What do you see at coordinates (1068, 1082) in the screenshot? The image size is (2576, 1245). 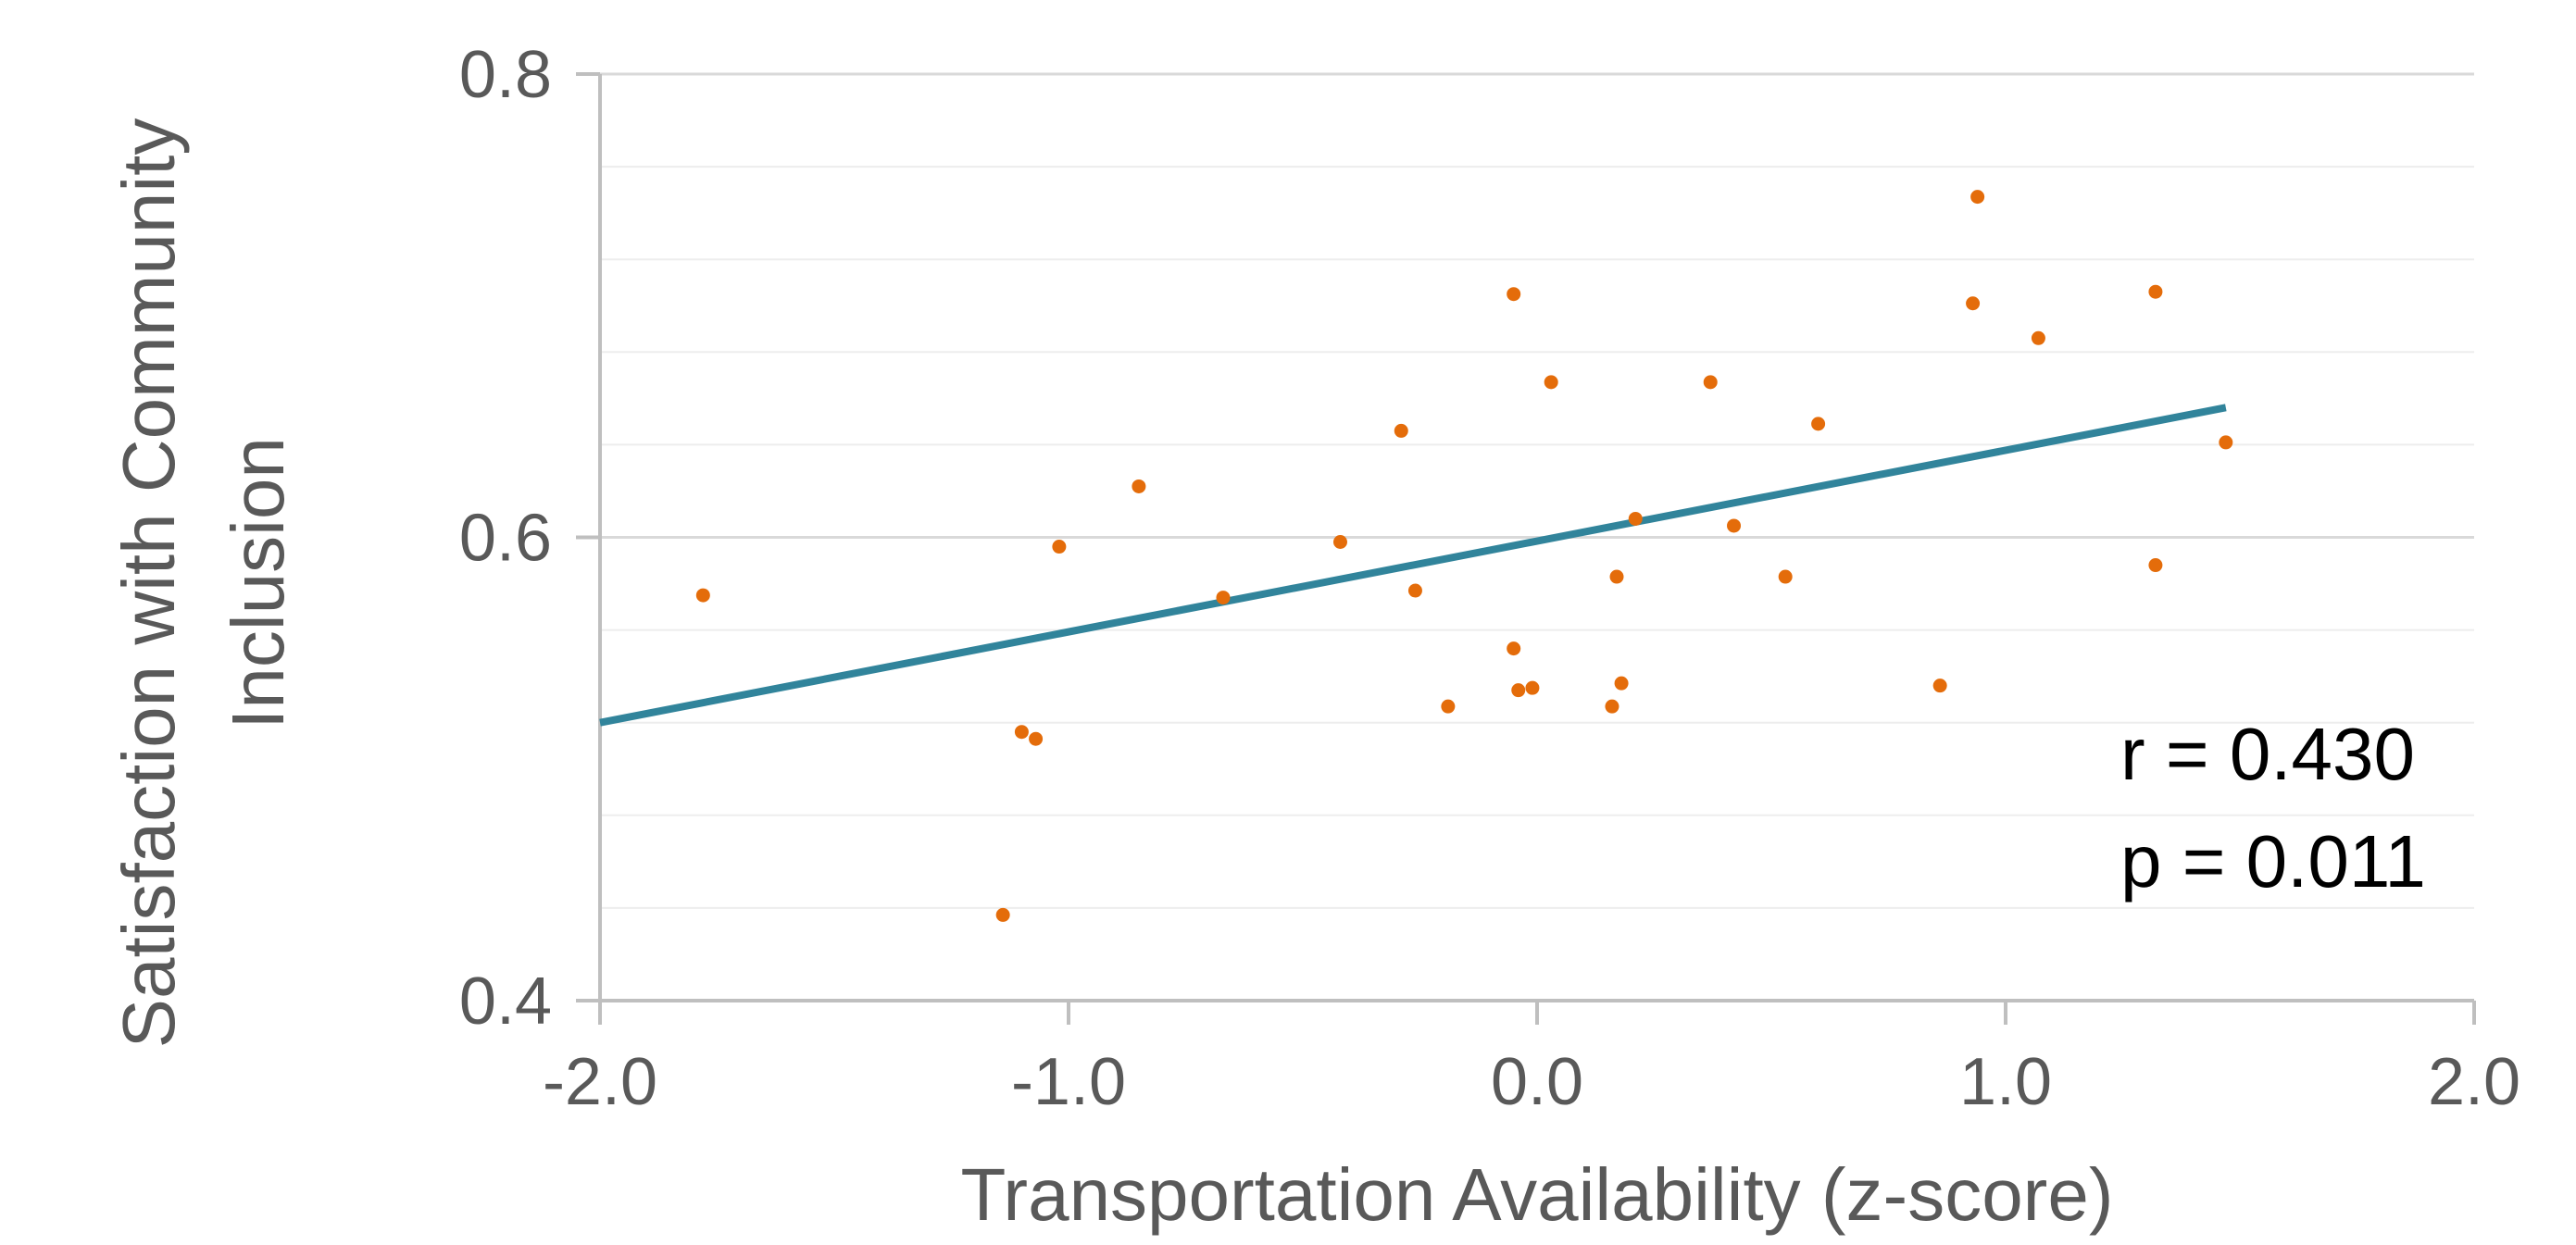 I see `x-tick-label: -1.0` at bounding box center [1068, 1082].